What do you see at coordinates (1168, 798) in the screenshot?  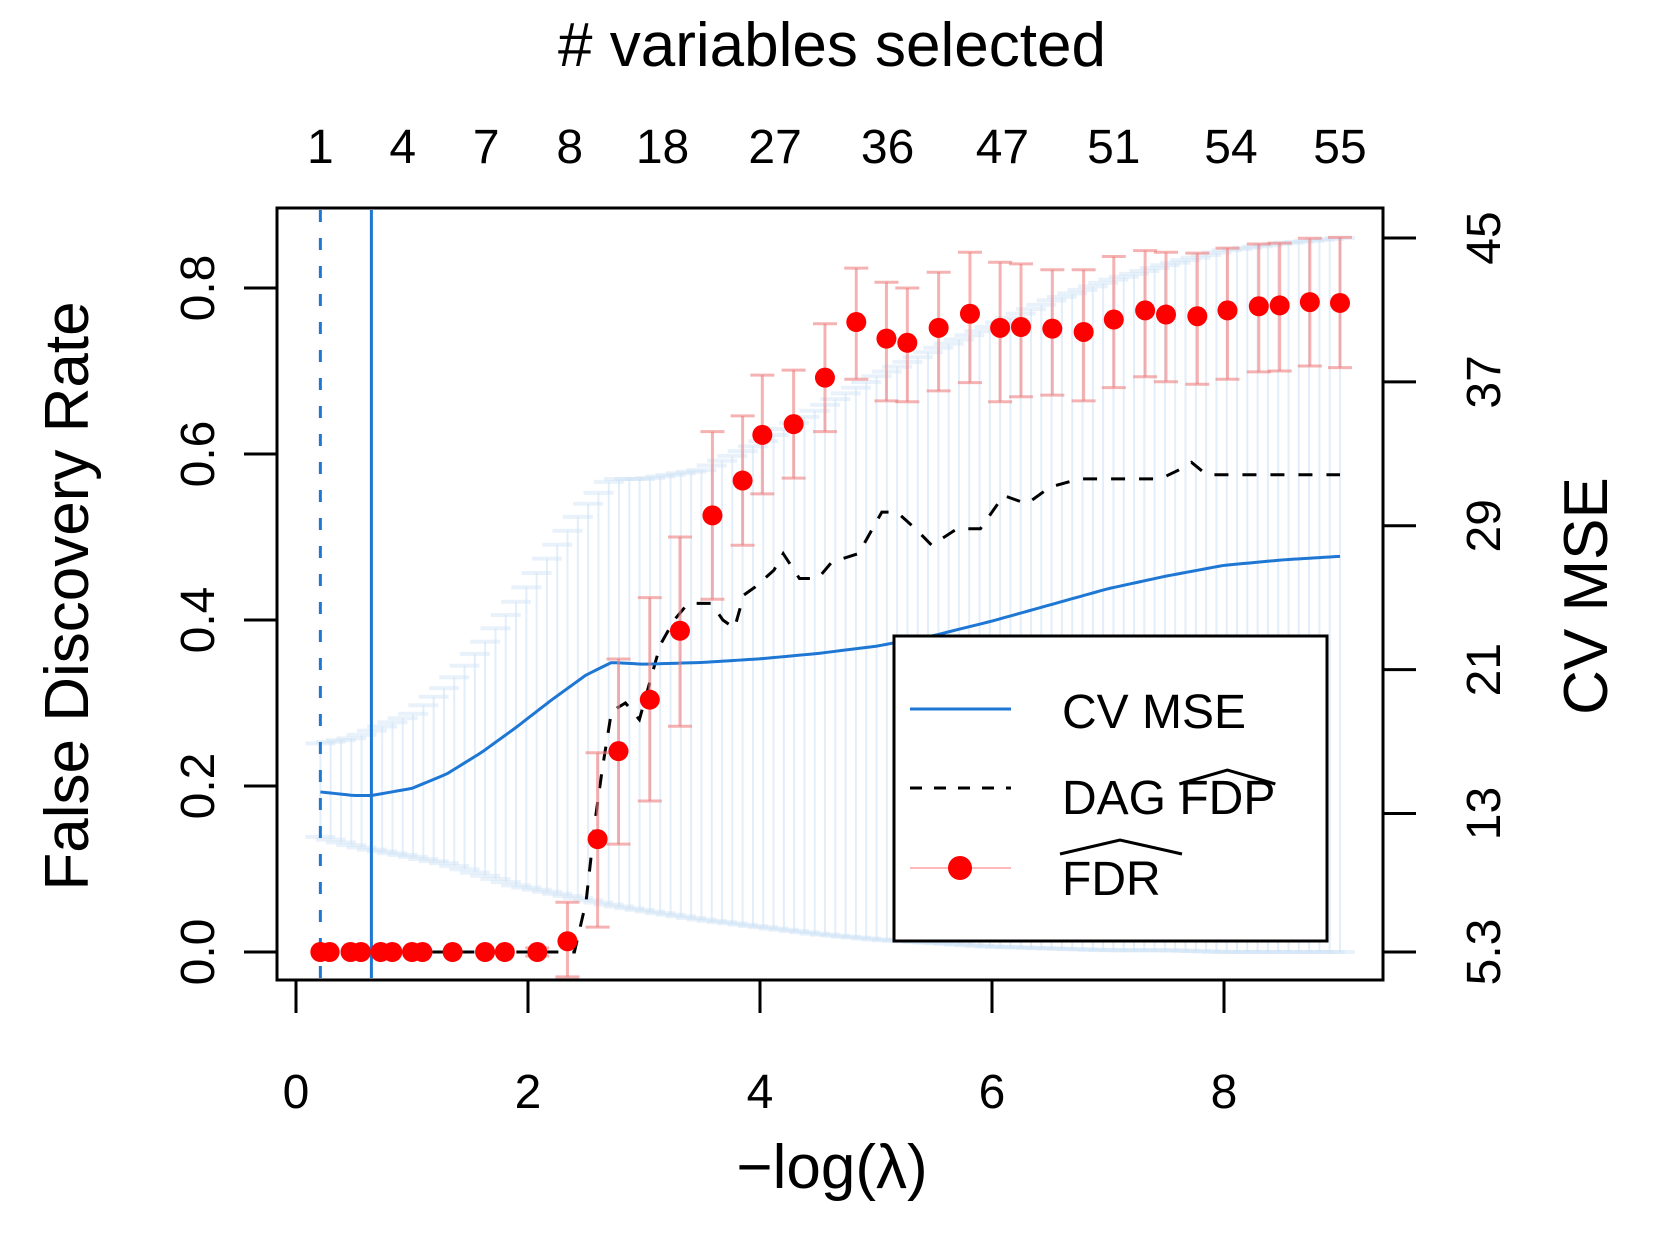 I see `legend-dag-fdp-label: DAG FDP` at bounding box center [1168, 798].